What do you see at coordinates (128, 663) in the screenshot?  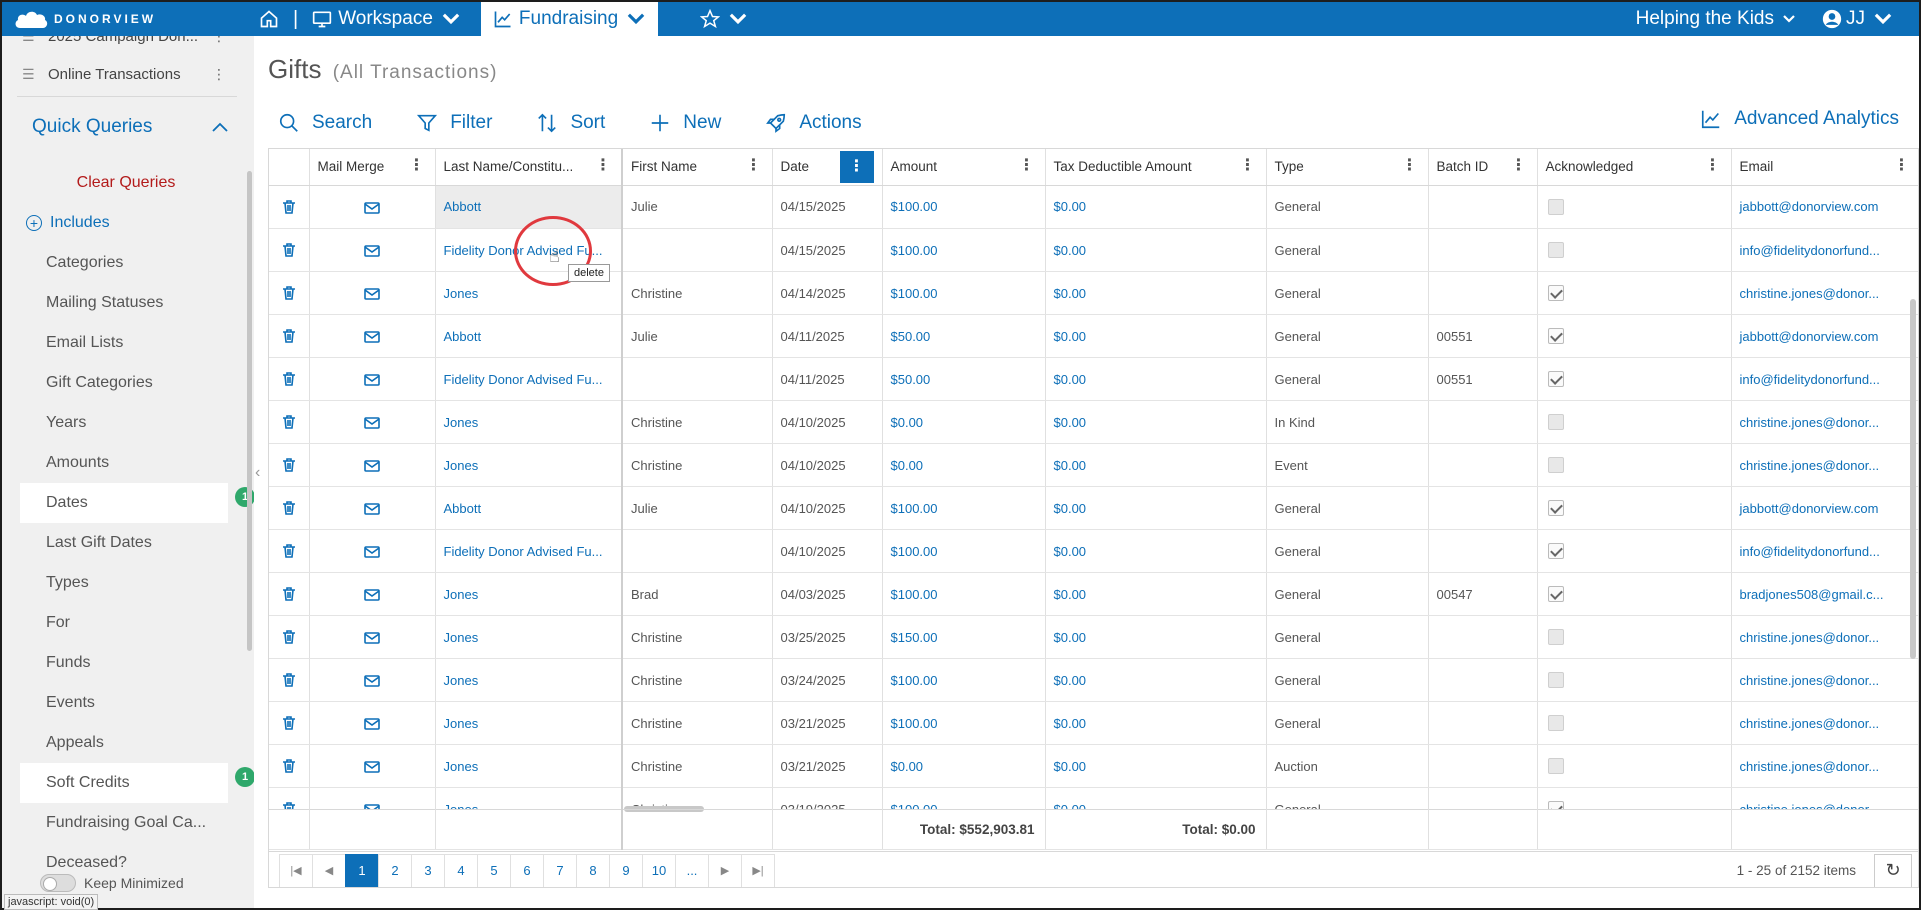 I see `quick-query-item: Funds` at bounding box center [128, 663].